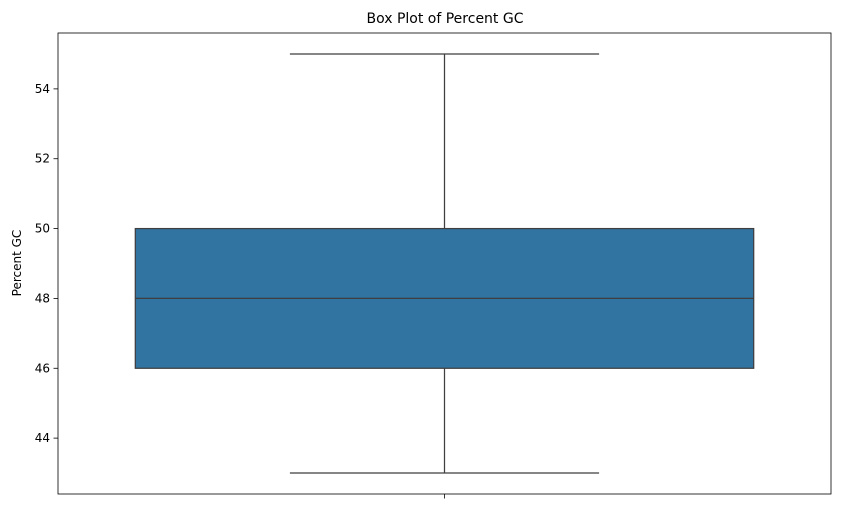 The image size is (841, 509). I want to click on y-tick-label: 52, so click(42, 159).